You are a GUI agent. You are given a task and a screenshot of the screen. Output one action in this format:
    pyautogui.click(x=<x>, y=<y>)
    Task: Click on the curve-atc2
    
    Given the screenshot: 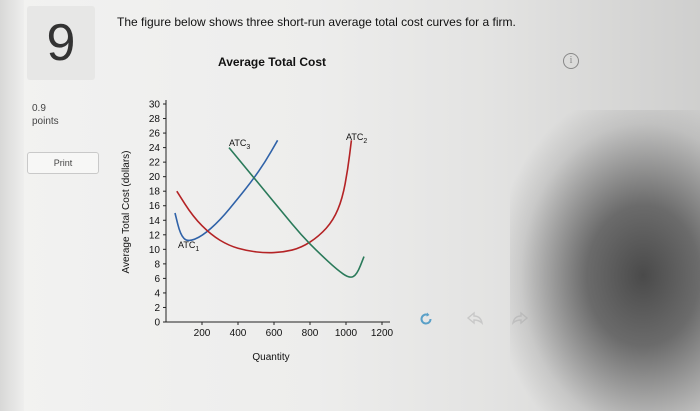 What is the action you would take?
    pyautogui.click(x=264, y=197)
    